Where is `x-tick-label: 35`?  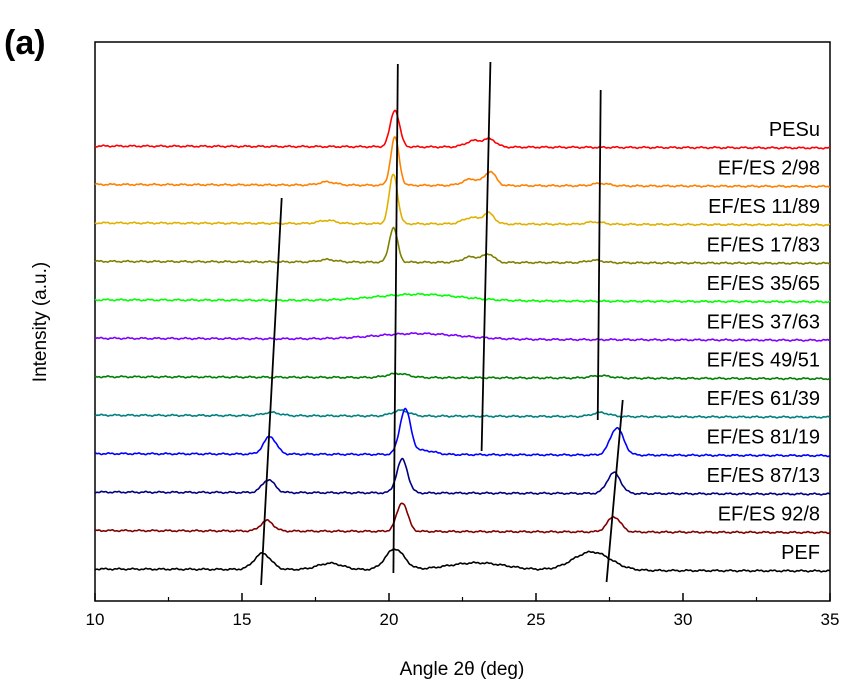 x-tick-label: 35 is located at coordinates (830, 619).